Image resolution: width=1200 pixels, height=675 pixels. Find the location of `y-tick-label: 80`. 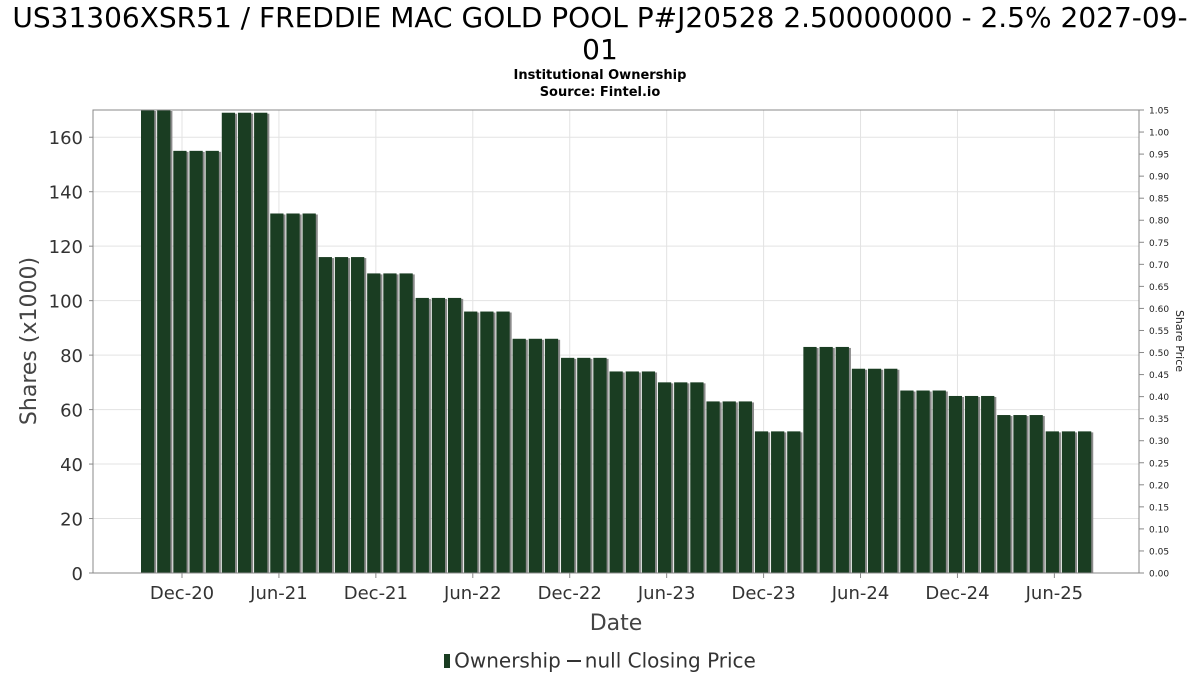

y-tick-label: 80 is located at coordinates (71, 356).